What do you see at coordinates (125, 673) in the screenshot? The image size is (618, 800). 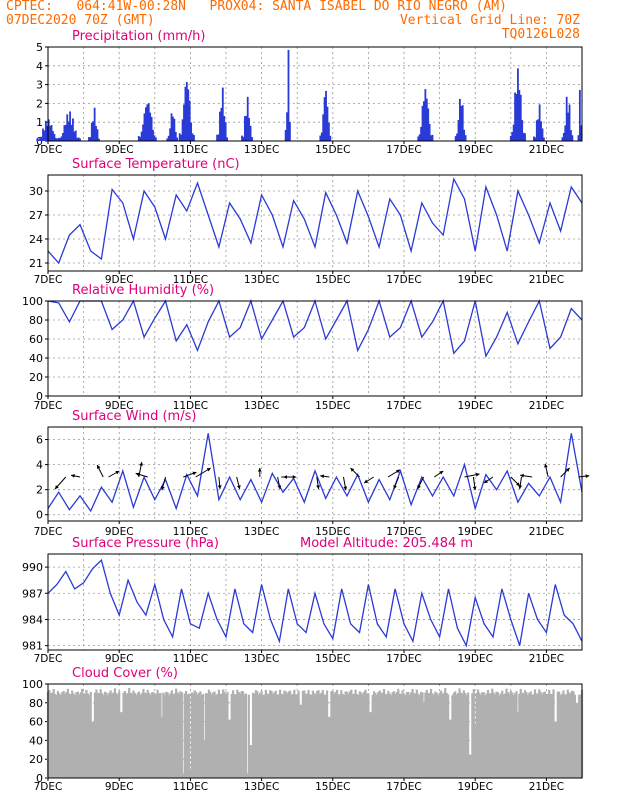 I see `panel-title: Cloud Cover (%)` at bounding box center [125, 673].